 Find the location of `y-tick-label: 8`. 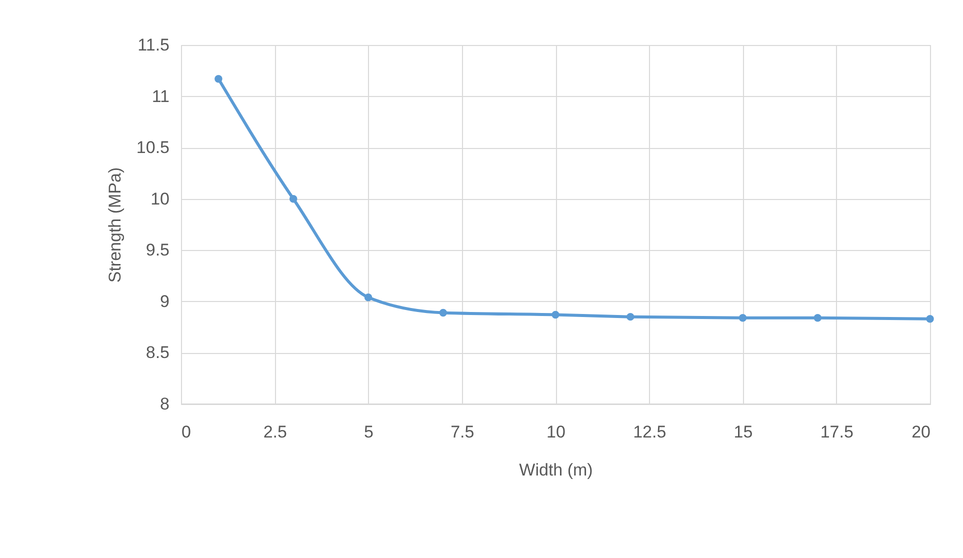

y-tick-label: 8 is located at coordinates (165, 404).